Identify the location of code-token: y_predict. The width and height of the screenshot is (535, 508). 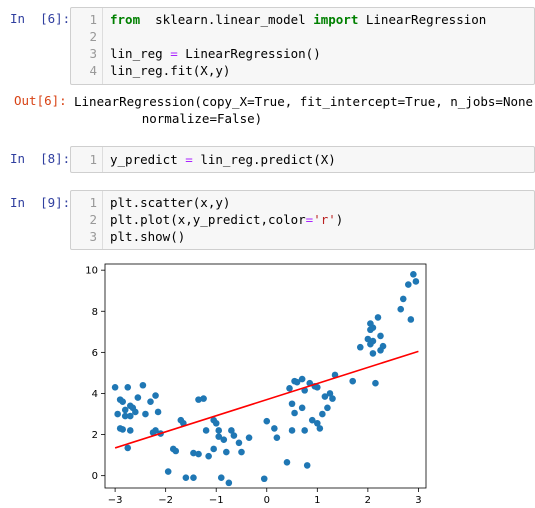
(148, 159).